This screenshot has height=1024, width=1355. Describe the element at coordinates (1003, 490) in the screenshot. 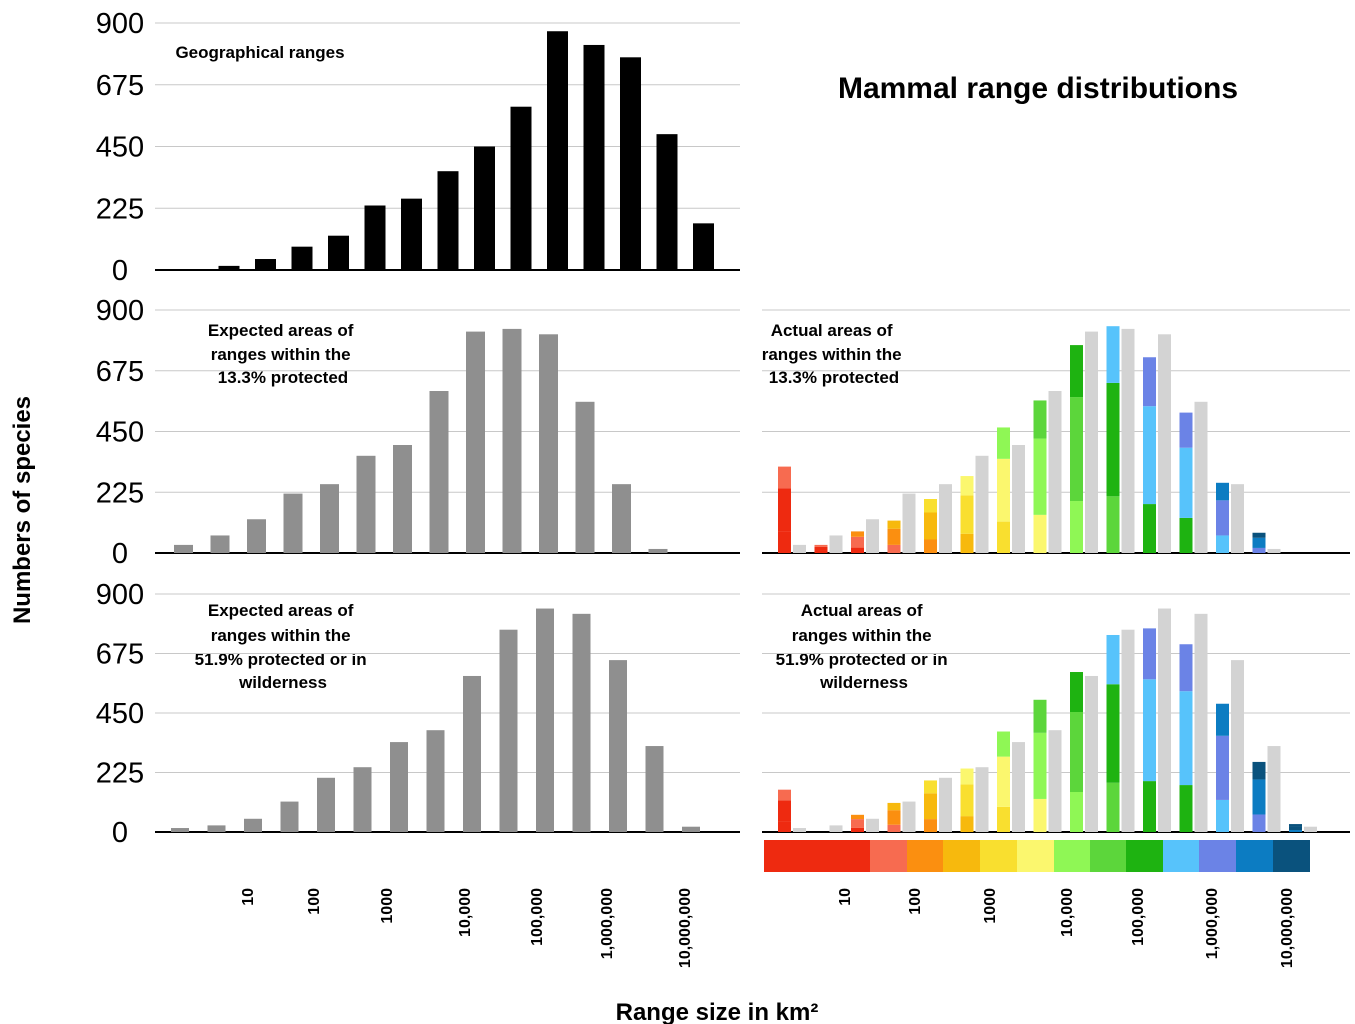

I see `actual-bar-2-6-seg1` at that location.